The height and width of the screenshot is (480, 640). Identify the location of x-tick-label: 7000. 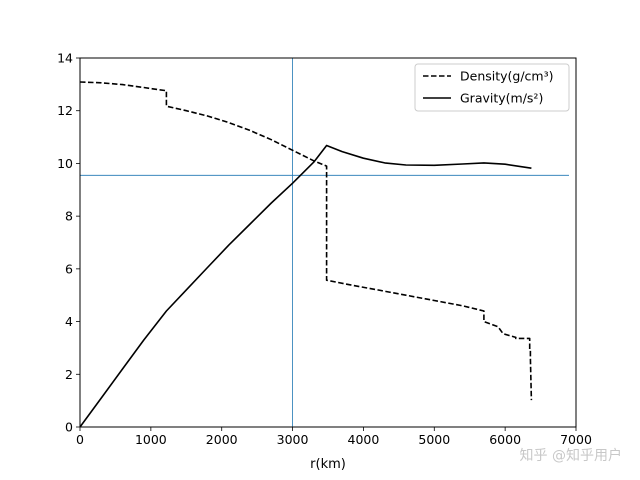
(576, 439).